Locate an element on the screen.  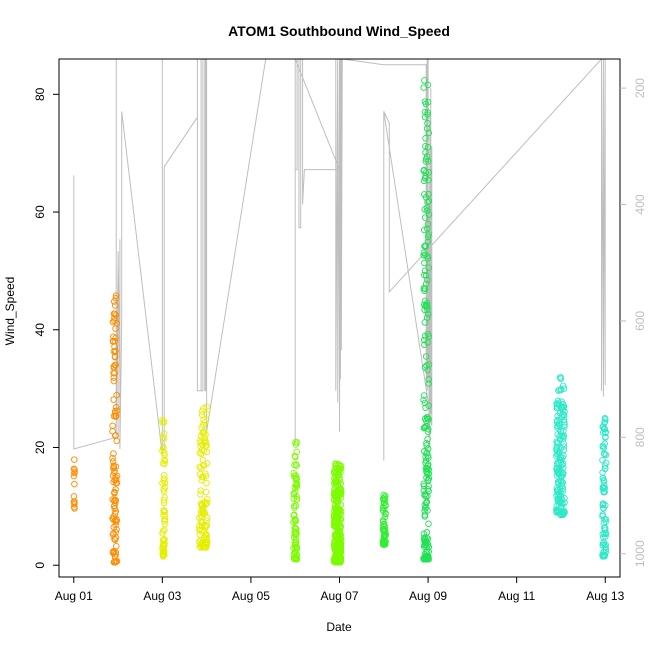
right-tick-label: 1000 is located at coordinates (640, 553).